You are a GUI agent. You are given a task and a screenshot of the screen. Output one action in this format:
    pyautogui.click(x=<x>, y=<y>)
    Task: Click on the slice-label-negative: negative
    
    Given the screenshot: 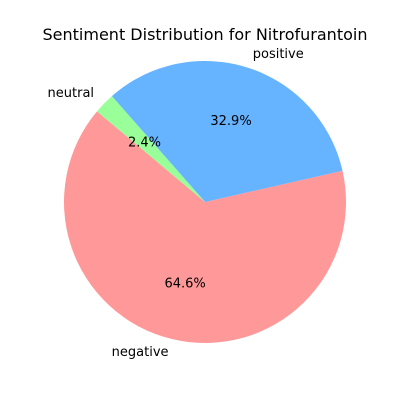 What is the action you would take?
    pyautogui.click(x=140, y=352)
    